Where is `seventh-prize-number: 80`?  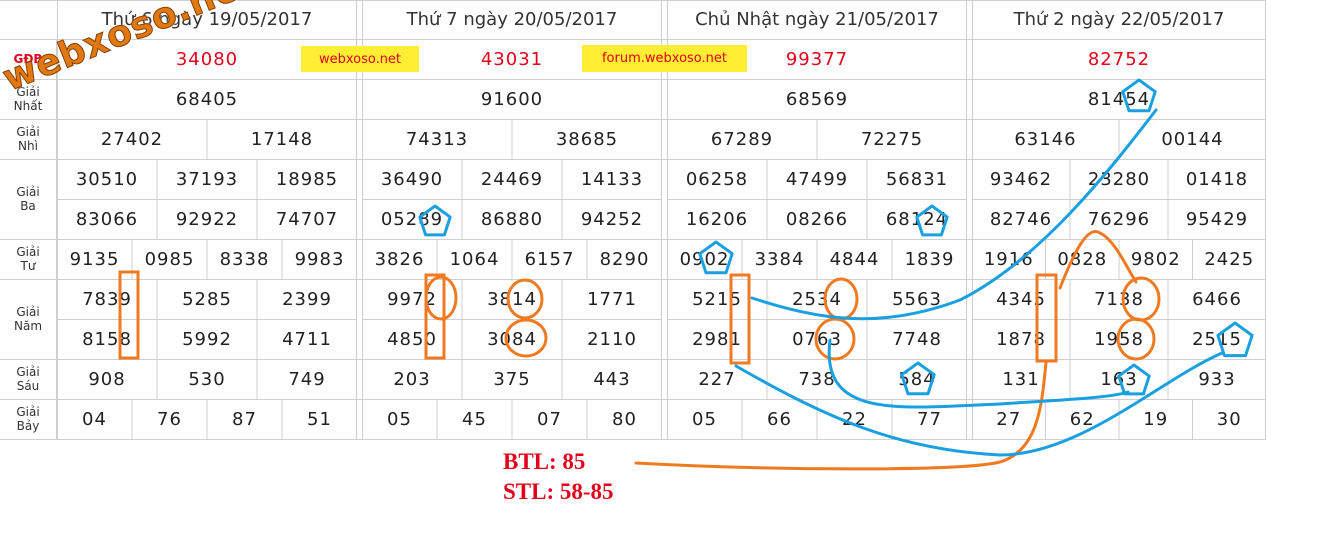
seventh-prize-number: 80 is located at coordinates (624, 419).